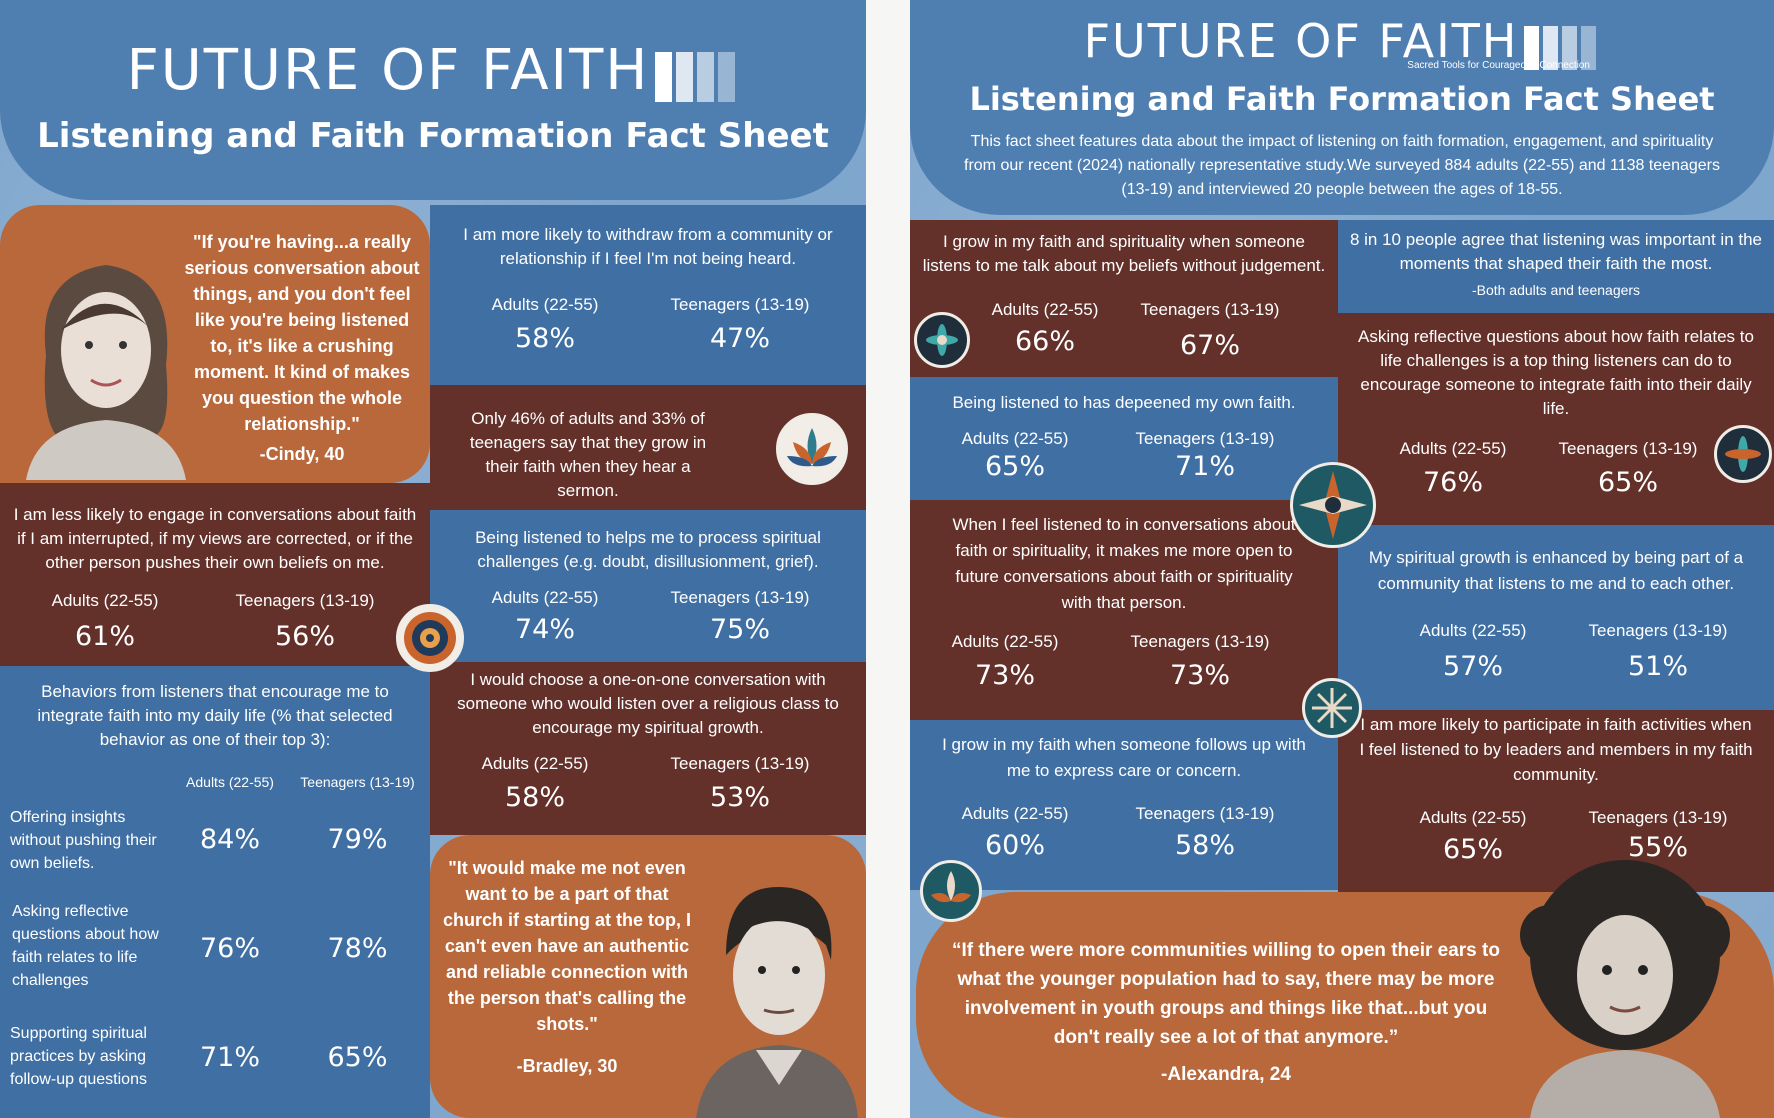 The width and height of the screenshot is (1774, 1118). Describe the element at coordinates (357, 948) in the screenshot. I see `teens-value: 78%` at that location.